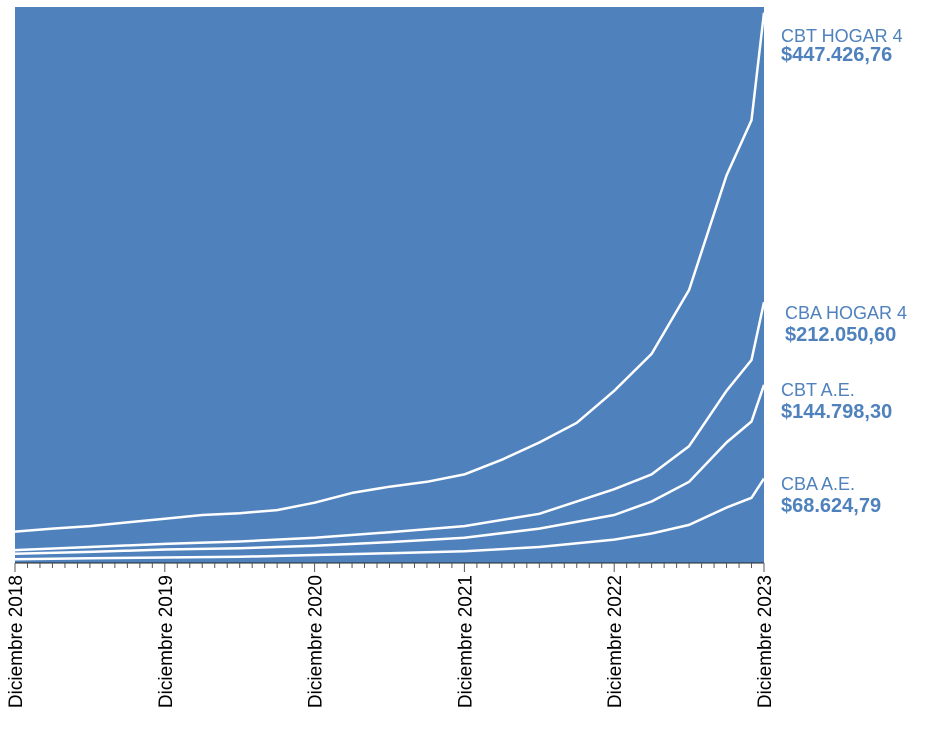 This screenshot has height=748, width=932. What do you see at coordinates (831, 506) in the screenshot?
I see `series-value-label: $68.624,79` at bounding box center [831, 506].